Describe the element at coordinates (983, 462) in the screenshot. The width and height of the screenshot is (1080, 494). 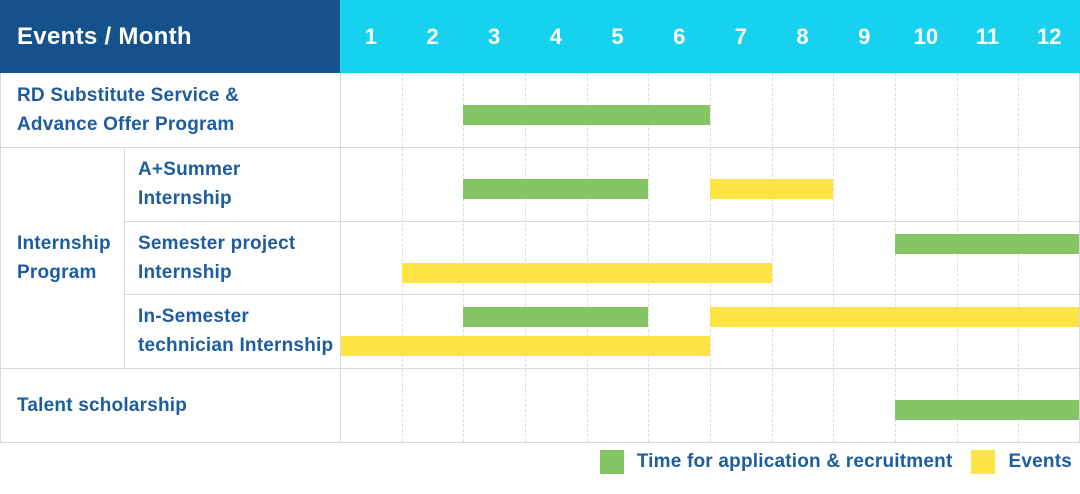
I see `legend-swatch-event` at that location.